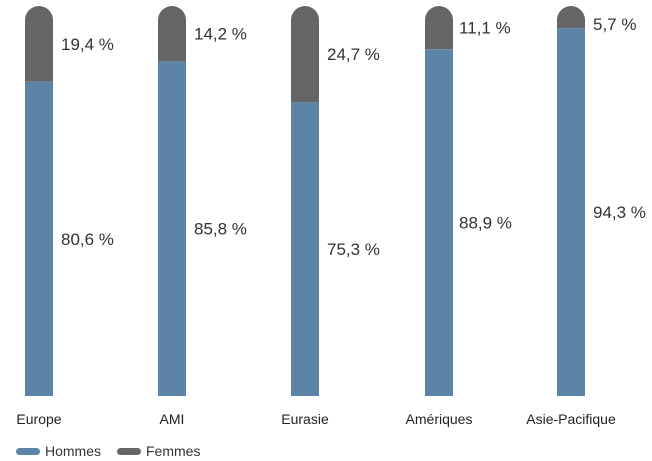  I want to click on value-label-femmes-eurasie: 24,7 %, so click(353, 54).